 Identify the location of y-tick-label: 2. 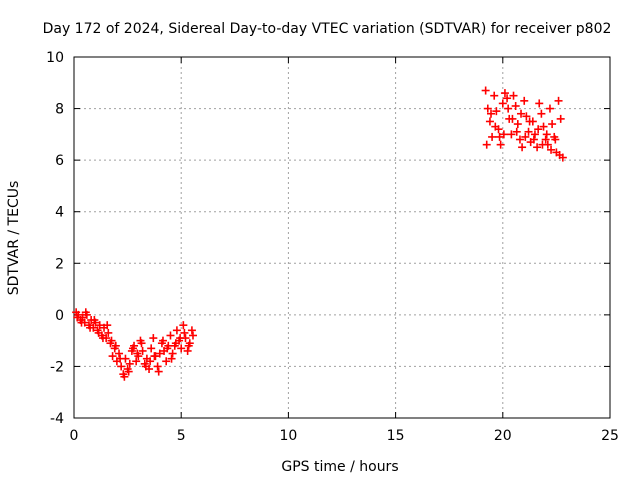
(59, 264).